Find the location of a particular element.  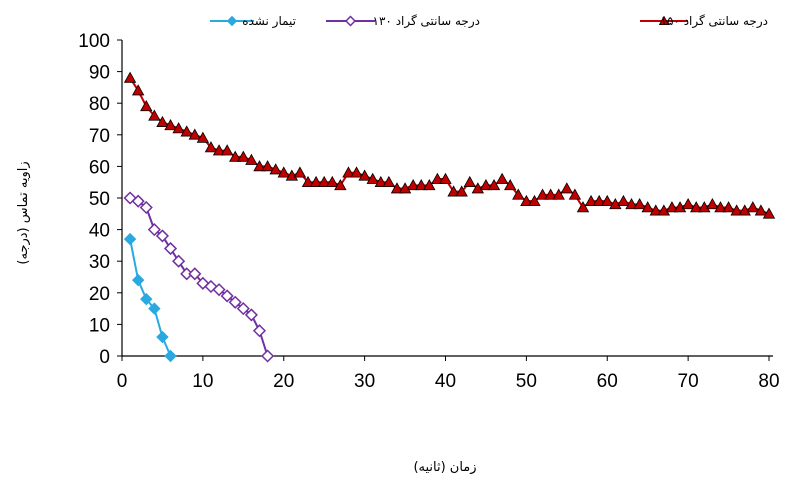

y-tick-label: 10 is located at coordinates (99, 325).